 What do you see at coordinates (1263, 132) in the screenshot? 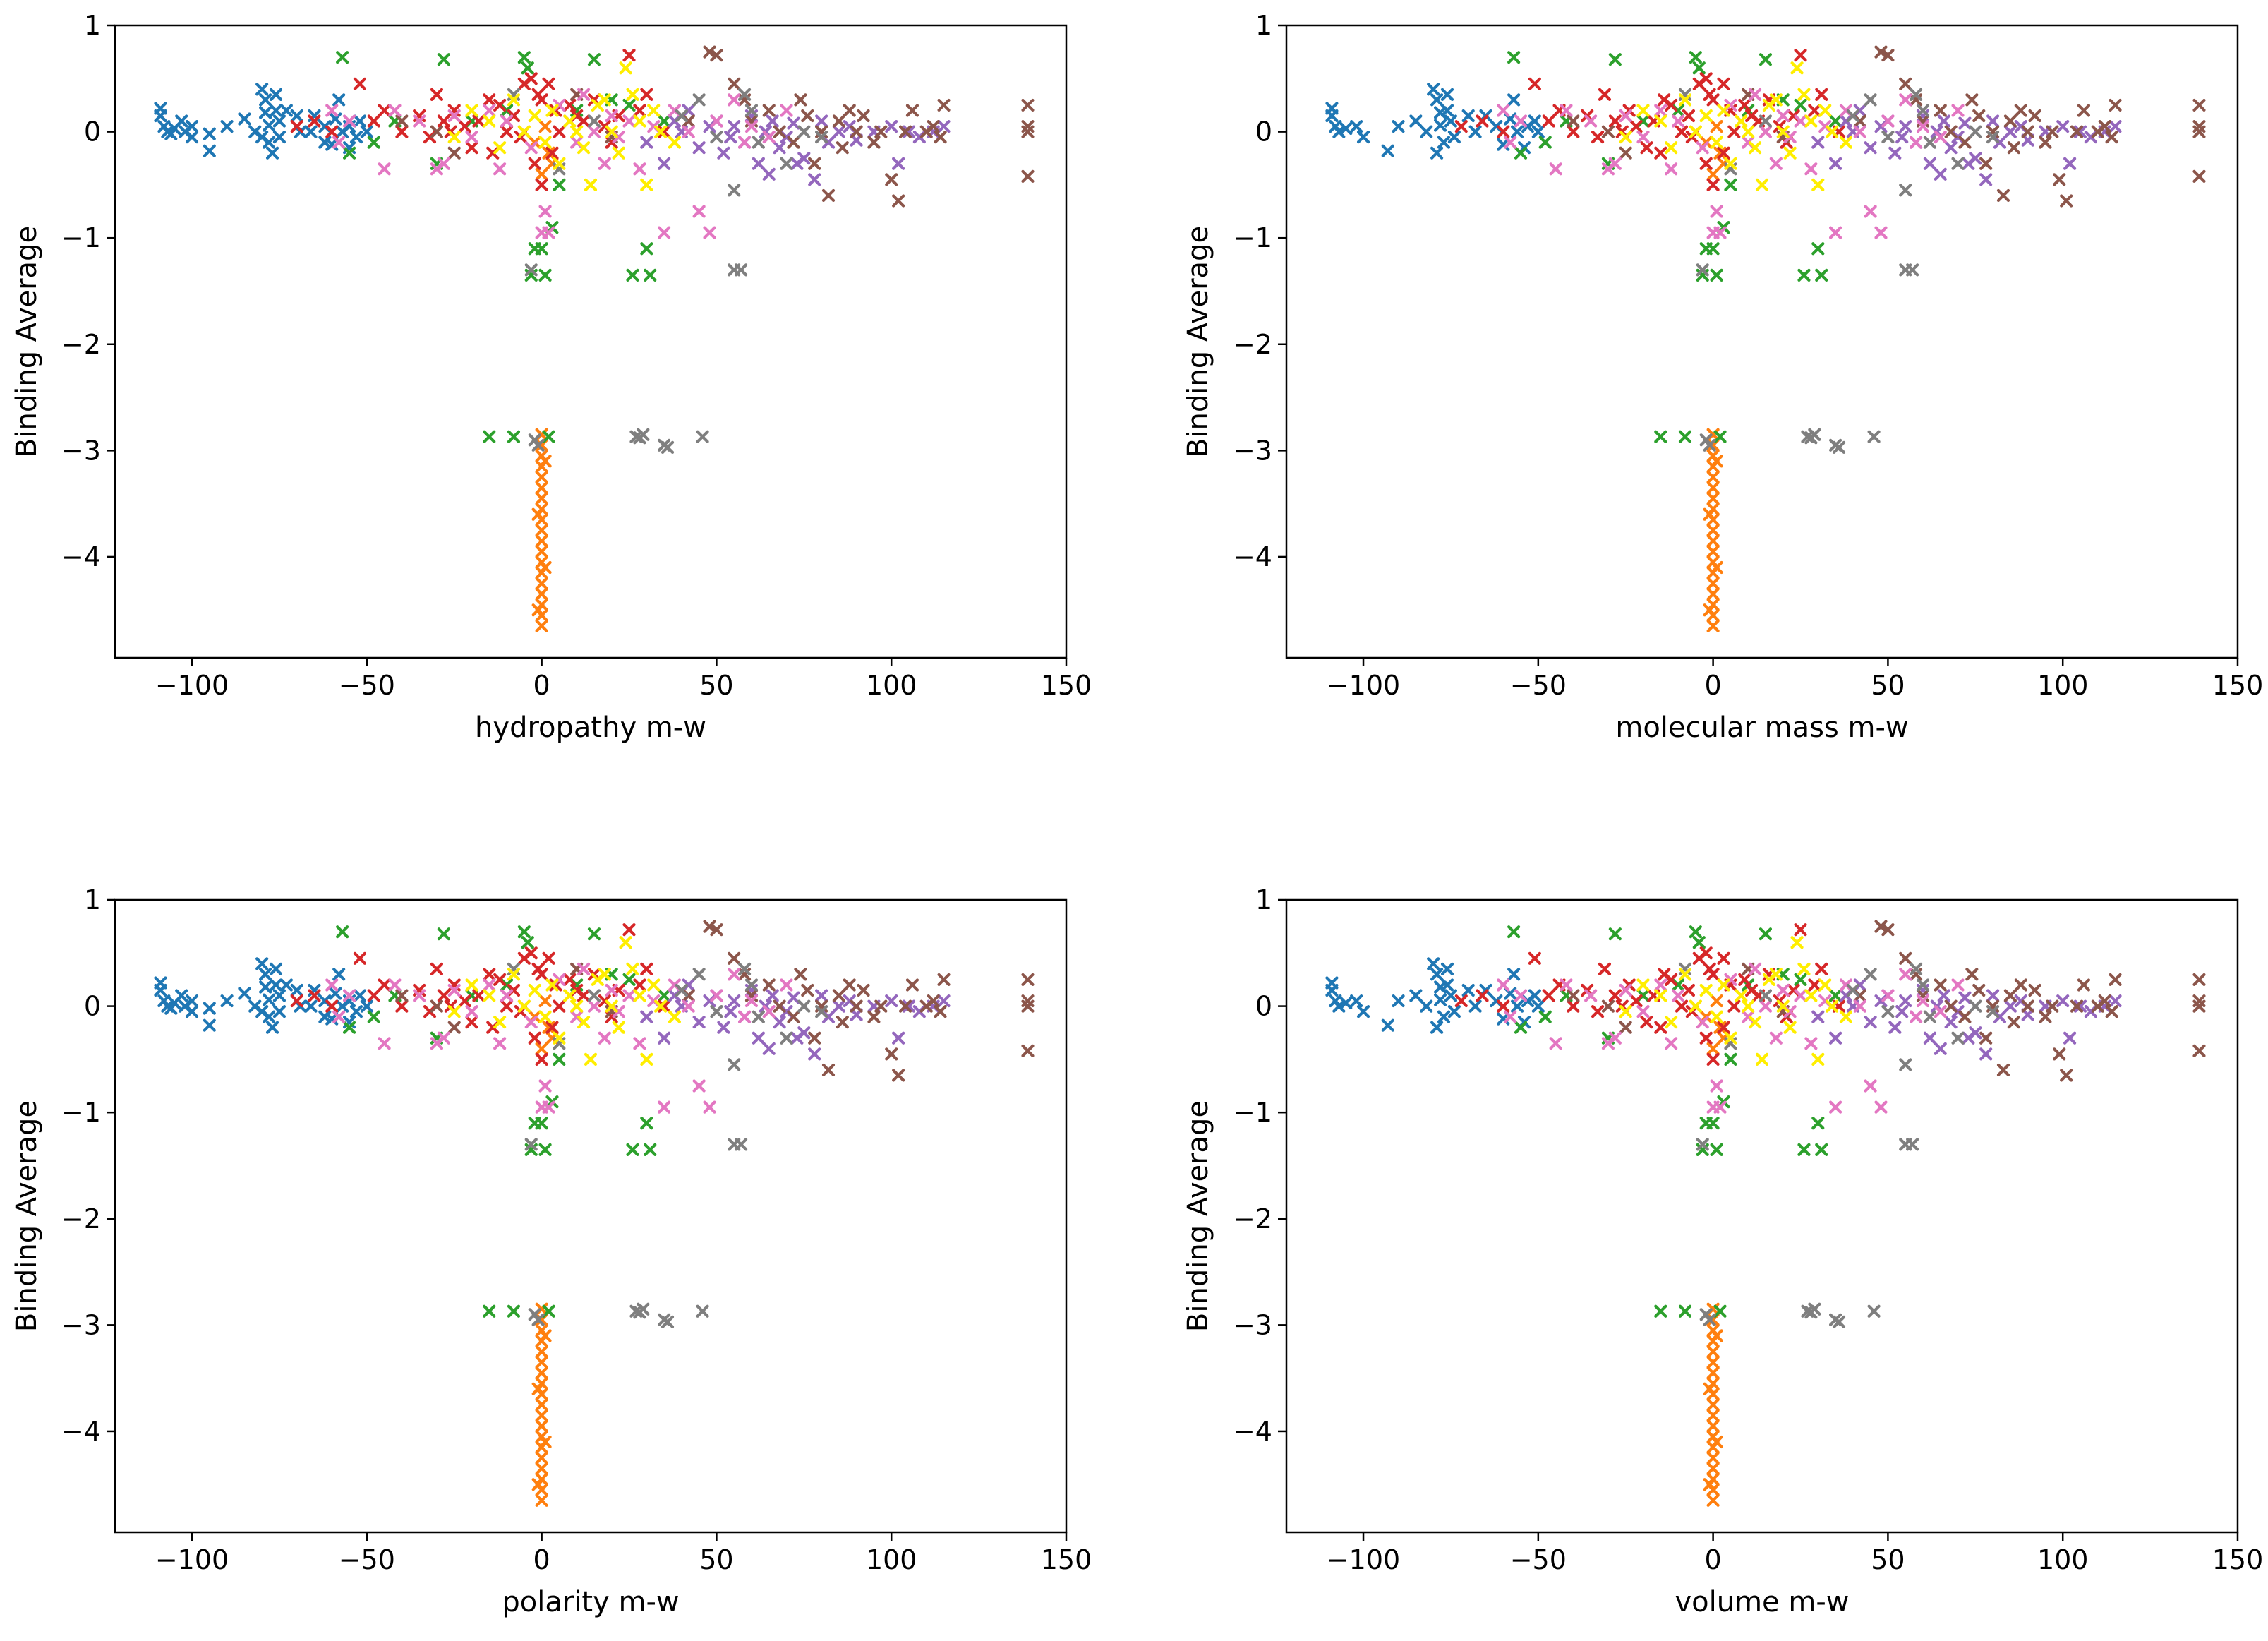
I see `y-tick-label: 0` at bounding box center [1263, 132].